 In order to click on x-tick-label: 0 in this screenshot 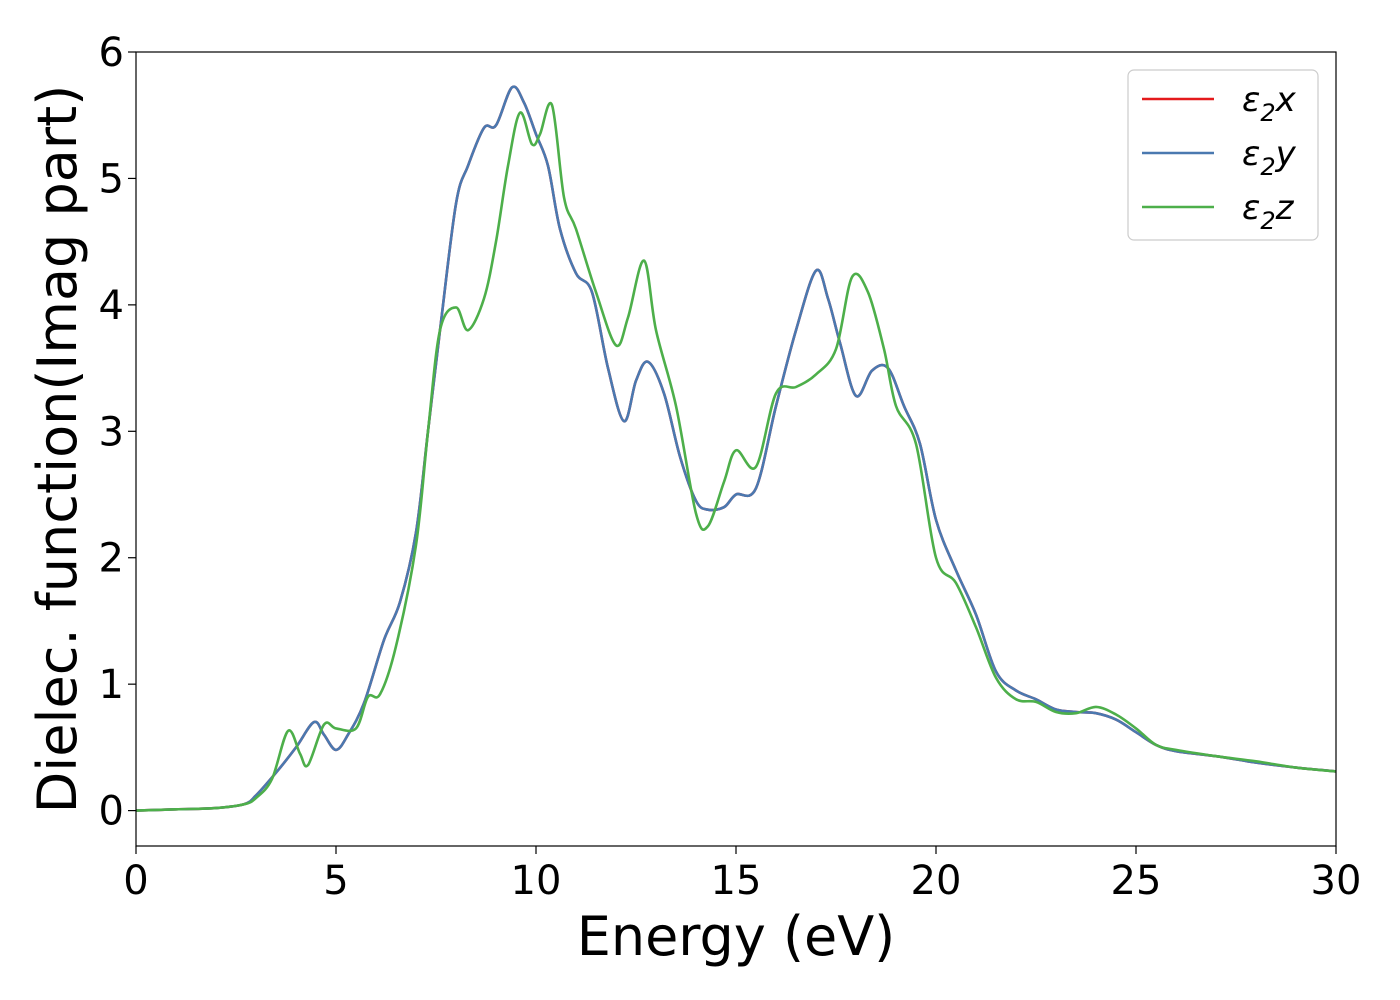, I will do `click(135, 881)`.